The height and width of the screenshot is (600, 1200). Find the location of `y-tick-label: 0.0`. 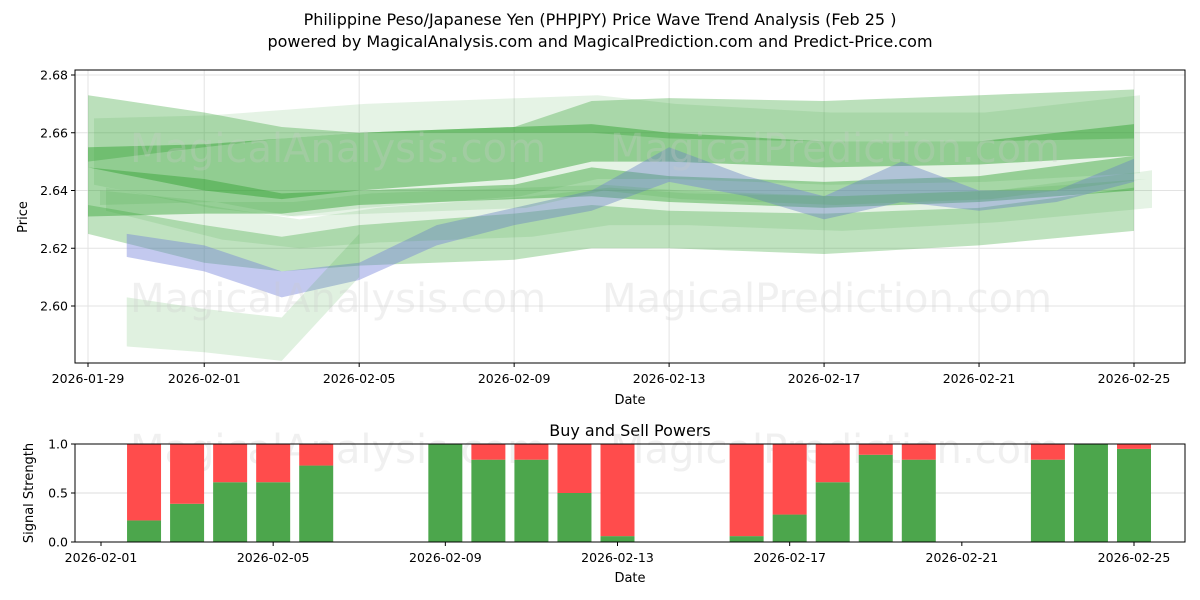

y-tick-label: 0.0 is located at coordinates (58, 542).